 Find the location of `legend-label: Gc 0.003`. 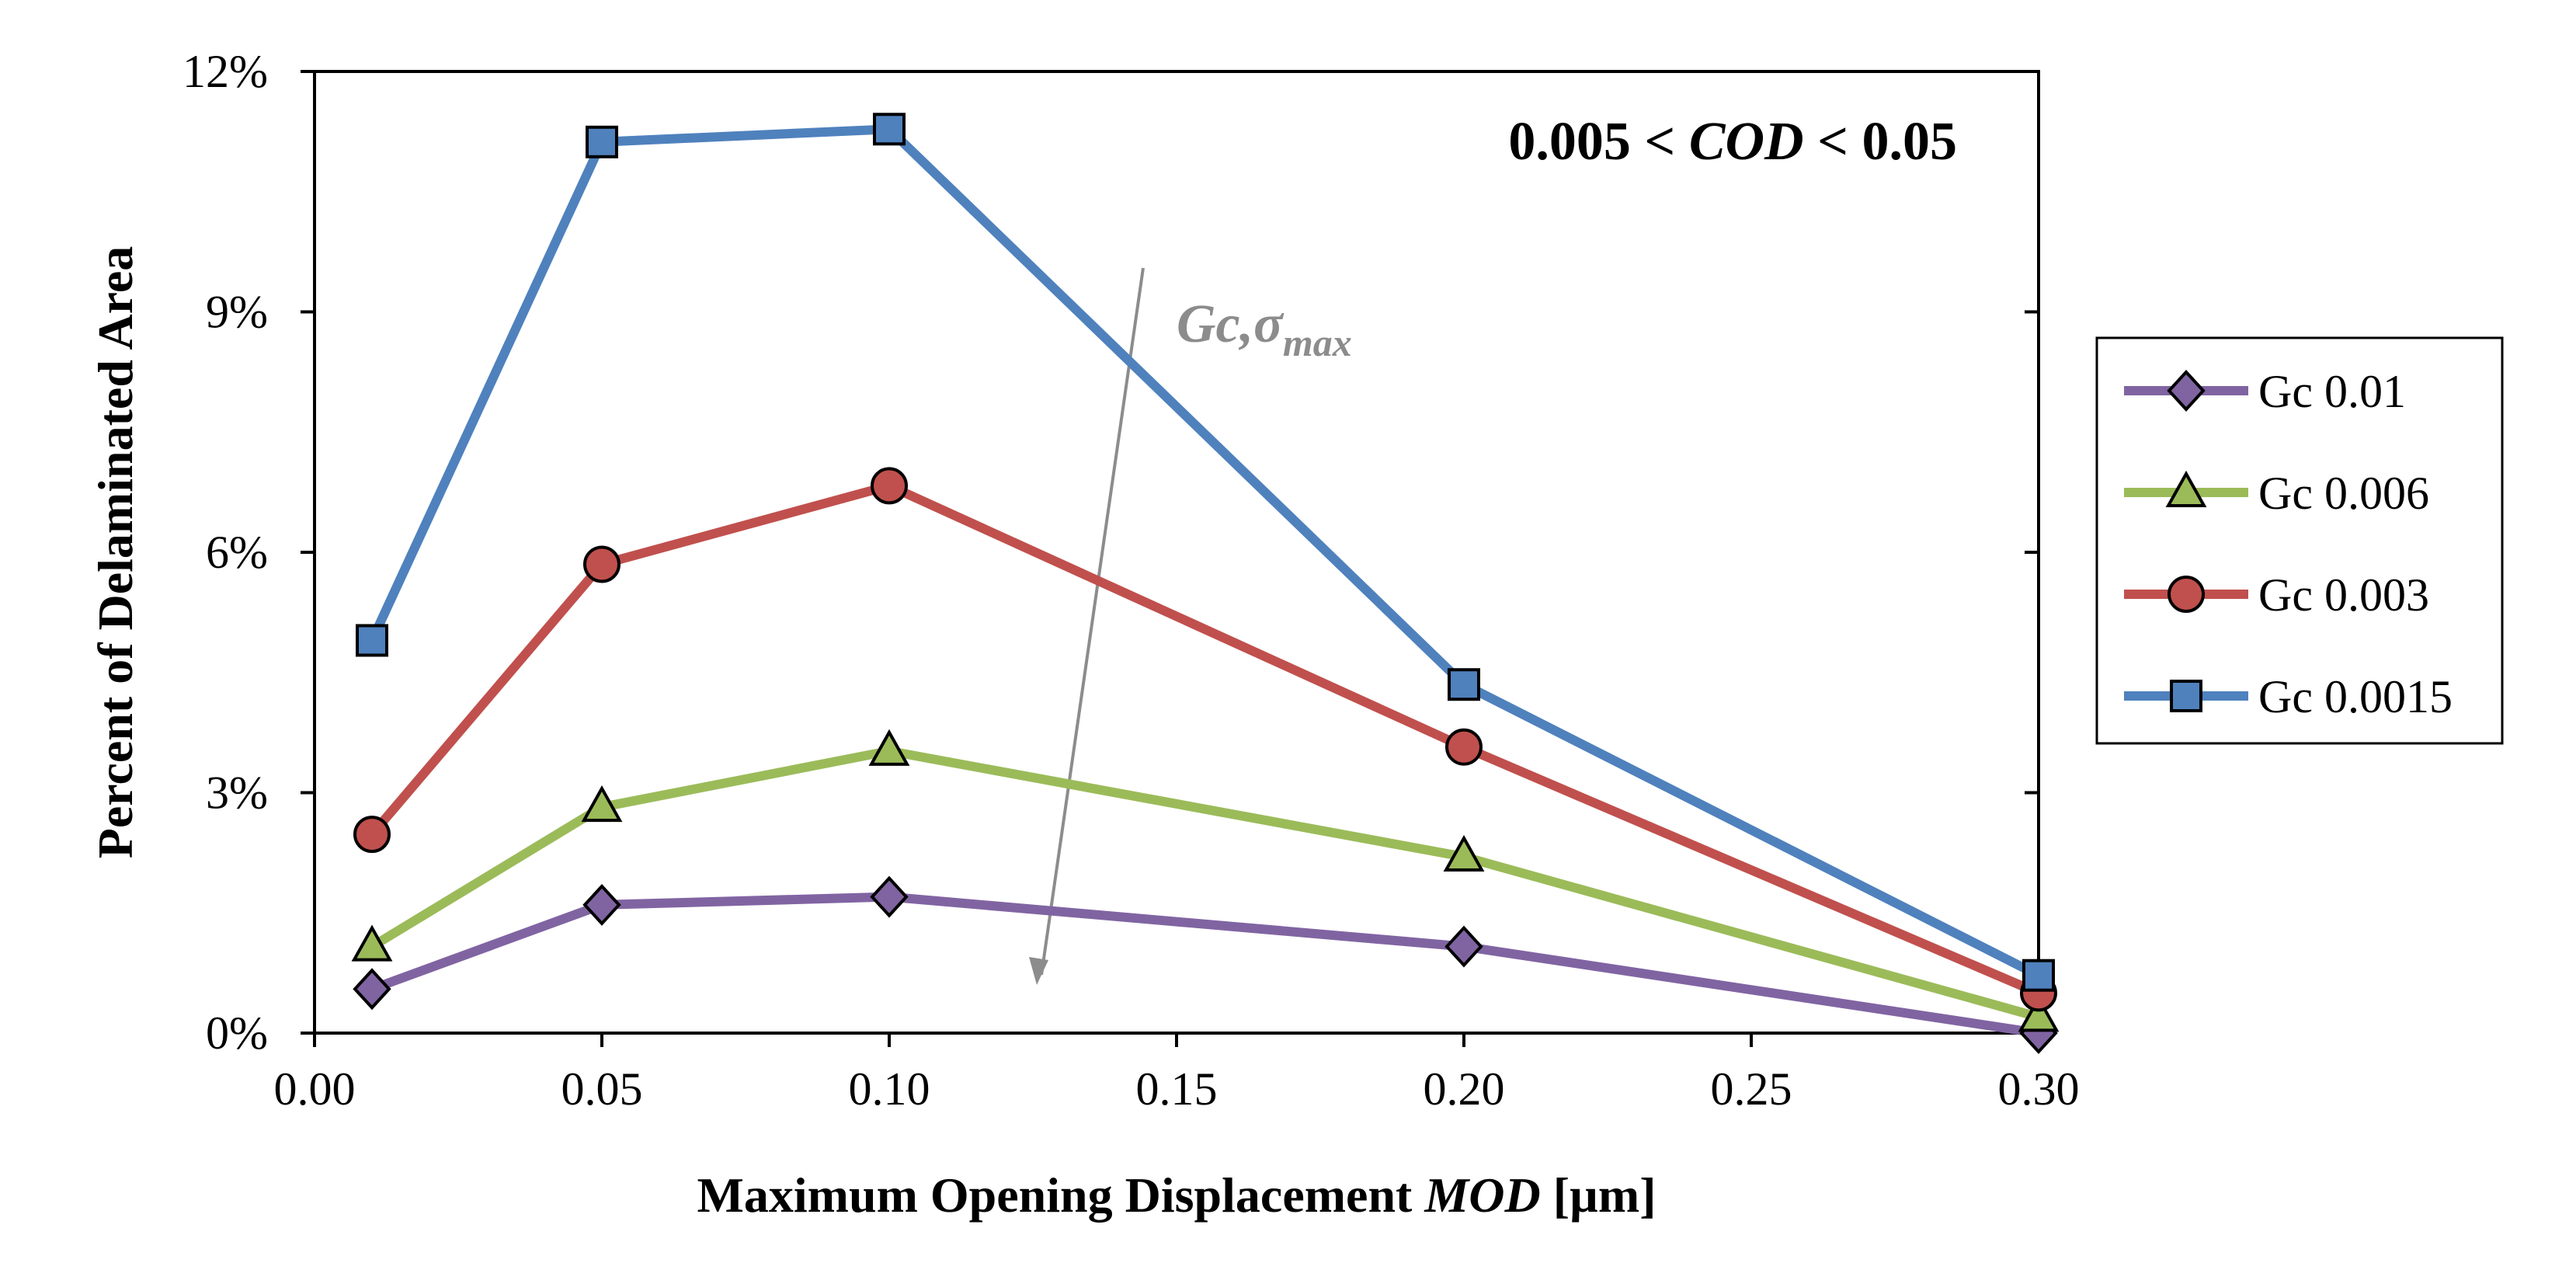

legend-label: Gc 0.003 is located at coordinates (2343, 595).